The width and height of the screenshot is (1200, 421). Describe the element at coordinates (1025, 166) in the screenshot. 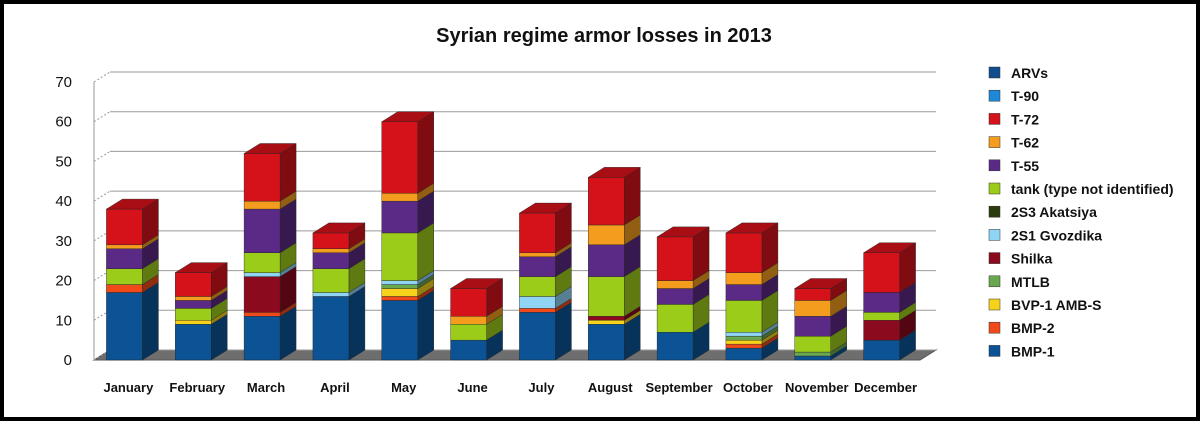

I see `legend-label: T-55` at that location.